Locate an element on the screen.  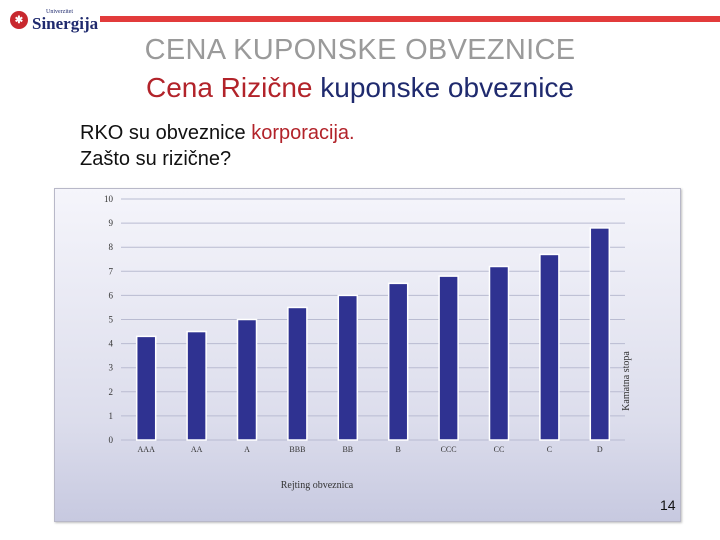
y-tick-label: 8 is located at coordinates (111, 247).